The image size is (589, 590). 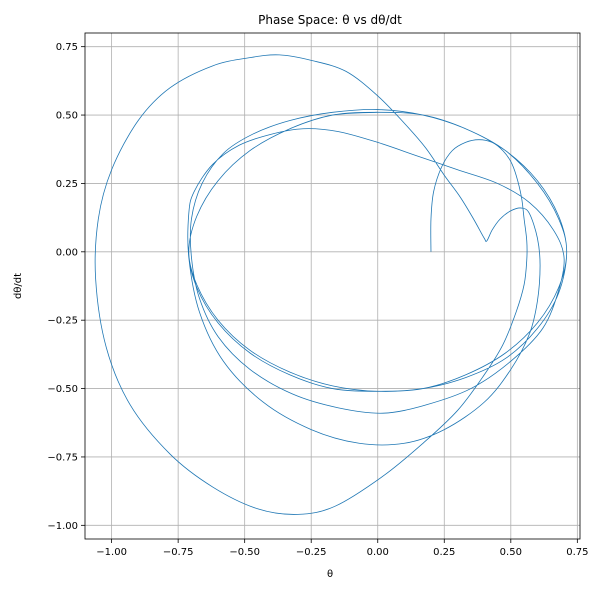 I want to click on x-tick-label: 0.75, so click(x=577, y=552).